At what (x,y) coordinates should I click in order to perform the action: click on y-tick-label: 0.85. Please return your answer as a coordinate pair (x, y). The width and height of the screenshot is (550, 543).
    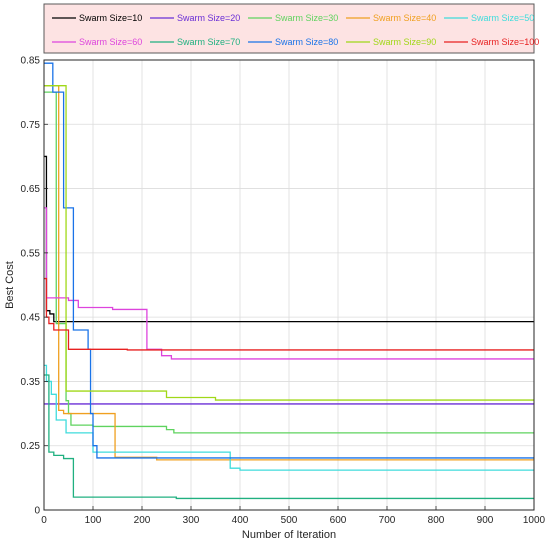
    Looking at the image, I should click on (31, 61).